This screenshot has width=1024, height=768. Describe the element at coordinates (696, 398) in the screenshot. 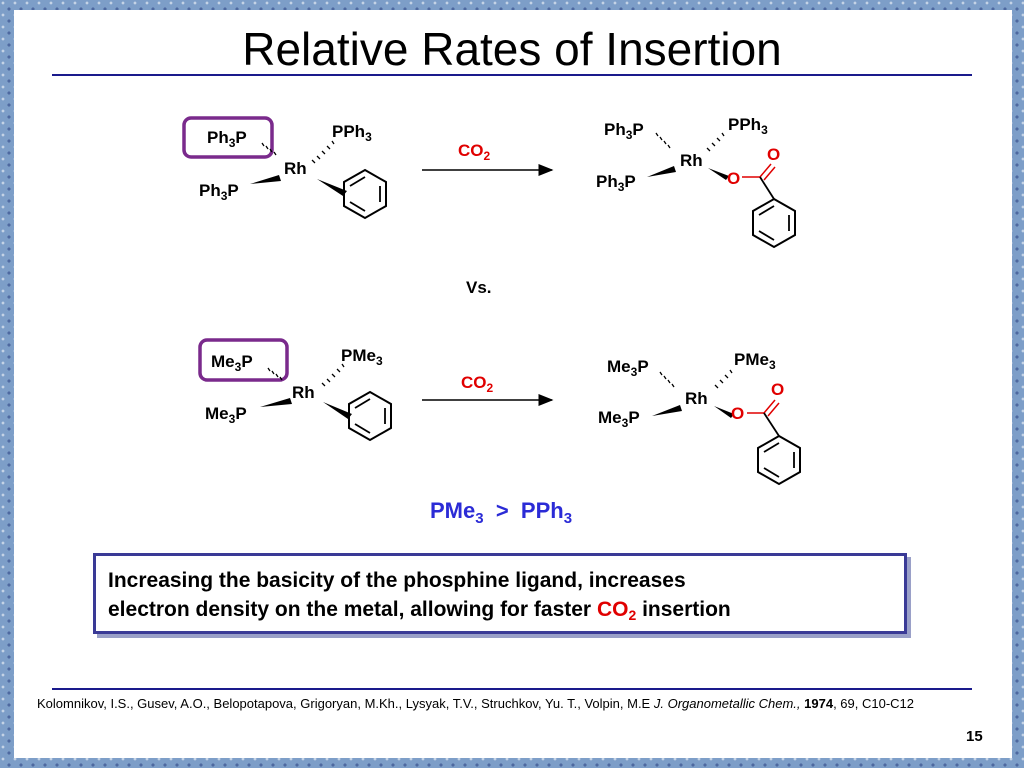

I see `product2-metal: Rh` at that location.